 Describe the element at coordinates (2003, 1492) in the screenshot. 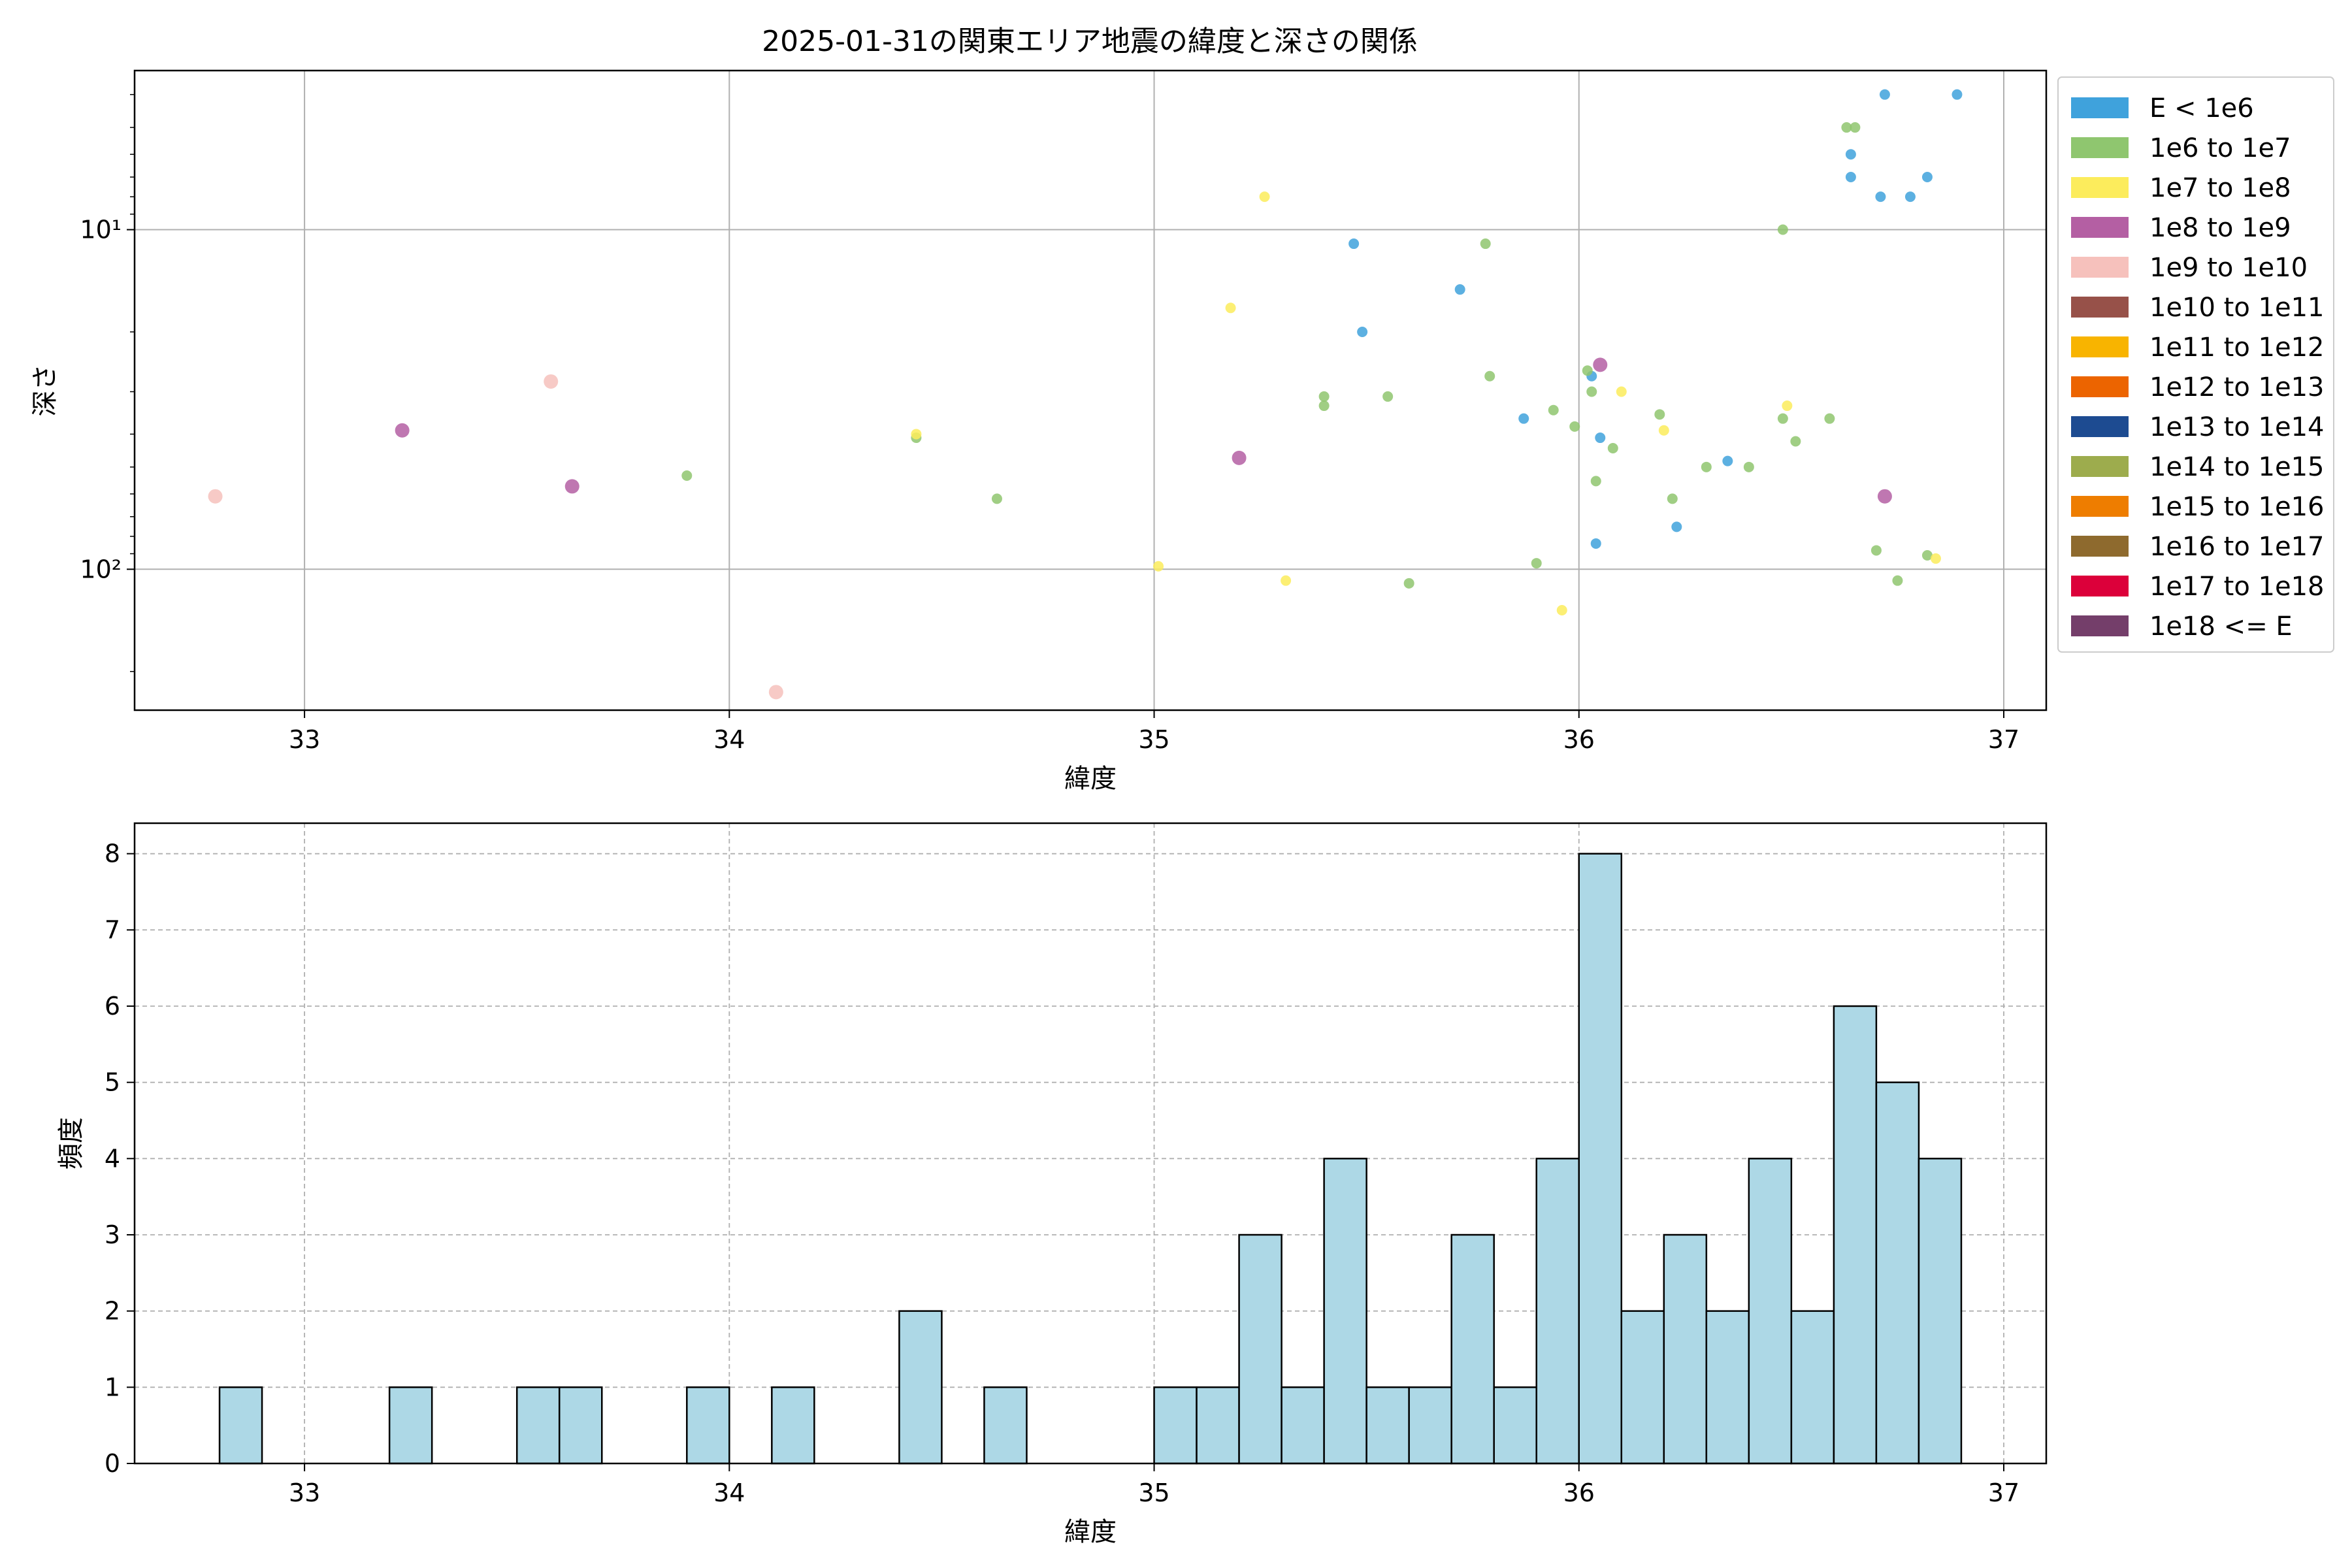

I see `histogram-x-tick-label: 37` at that location.